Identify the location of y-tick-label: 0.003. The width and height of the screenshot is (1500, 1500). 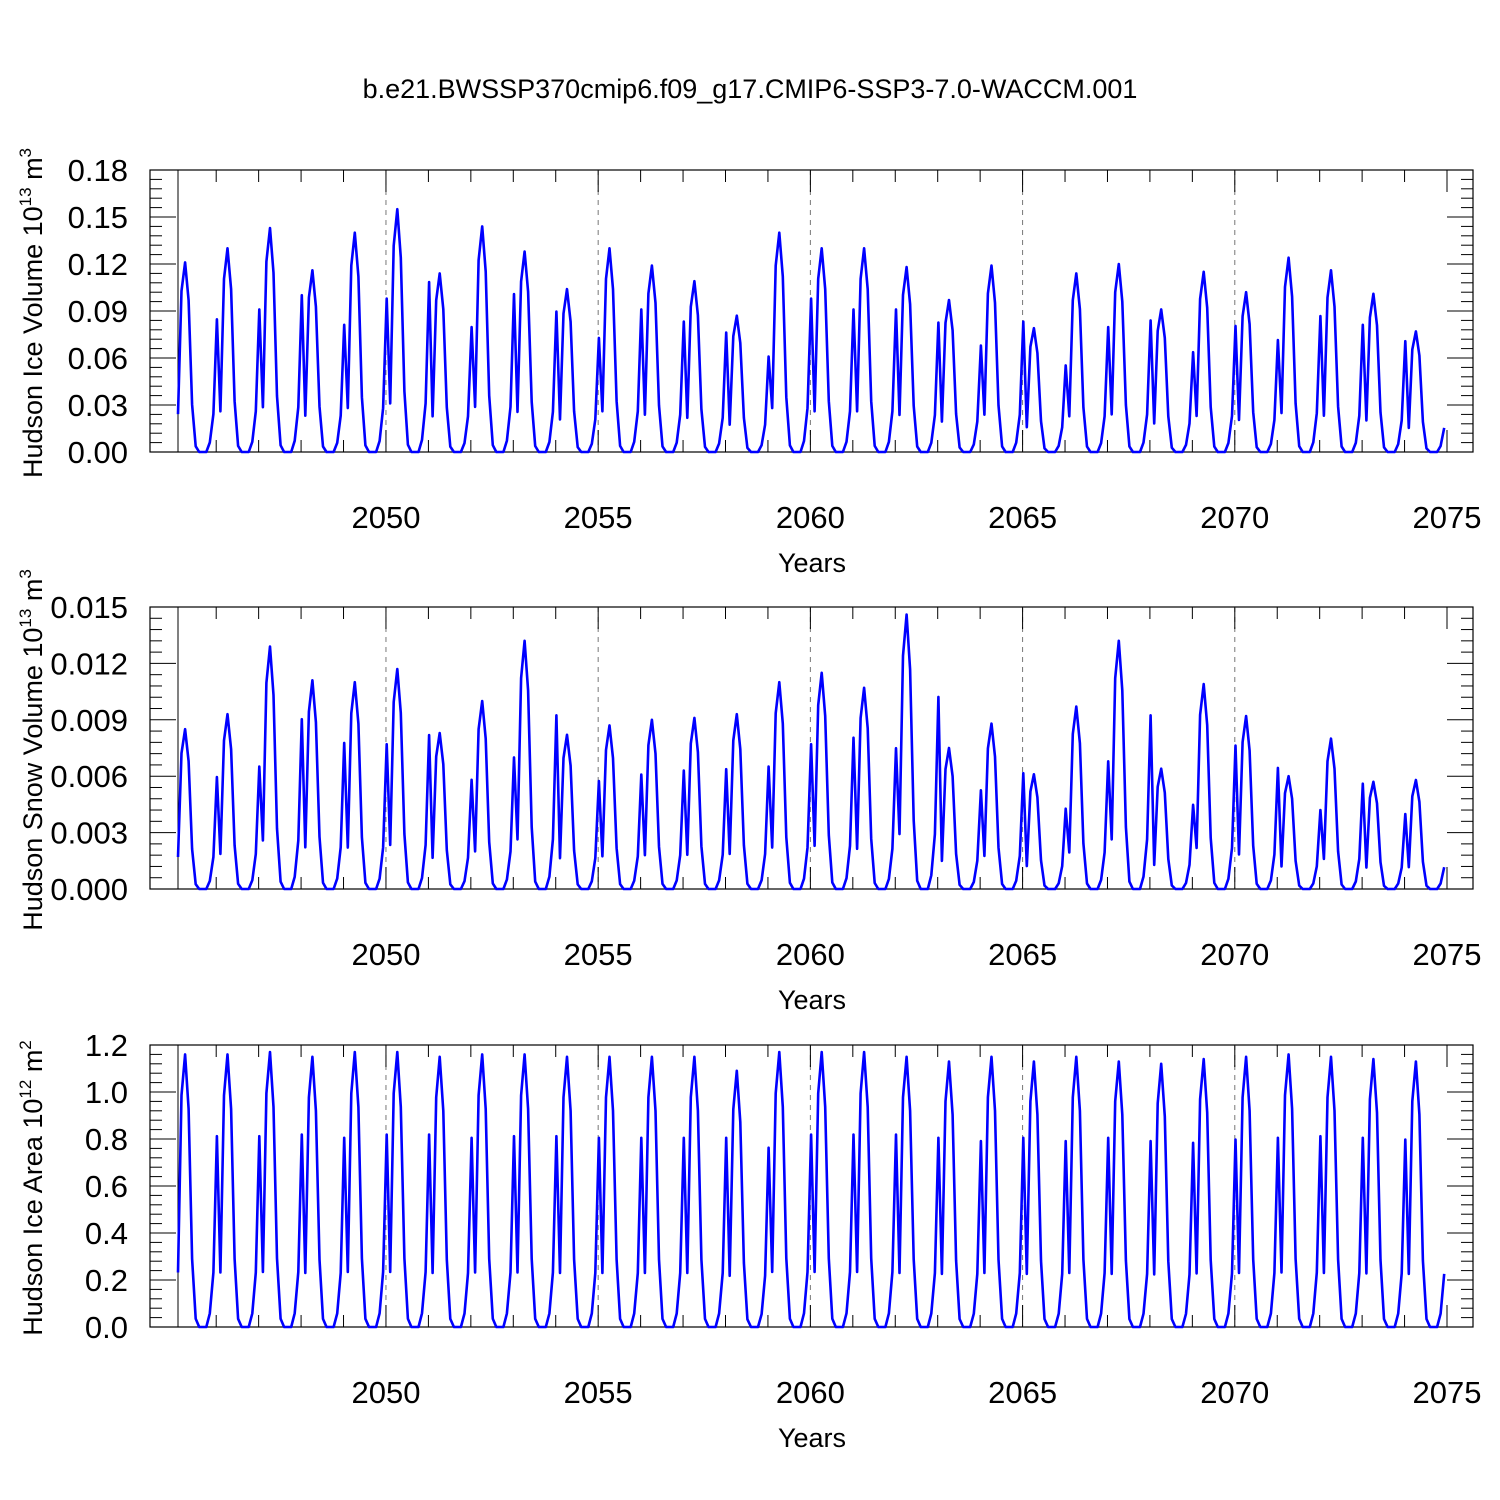
(89, 833).